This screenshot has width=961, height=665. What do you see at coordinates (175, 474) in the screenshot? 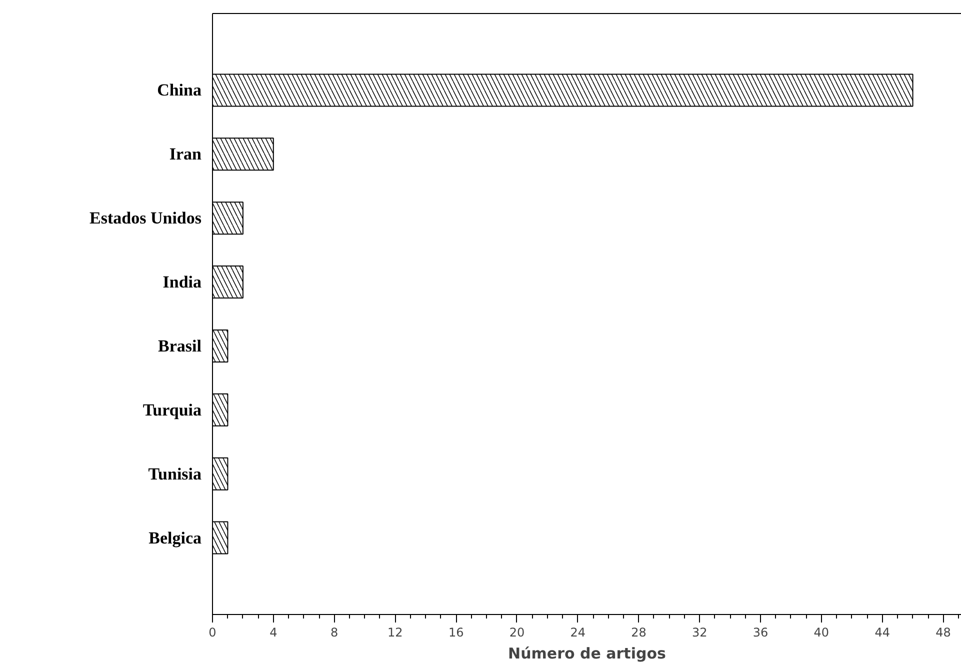
I see `y-tick-label: Tunisia` at bounding box center [175, 474].